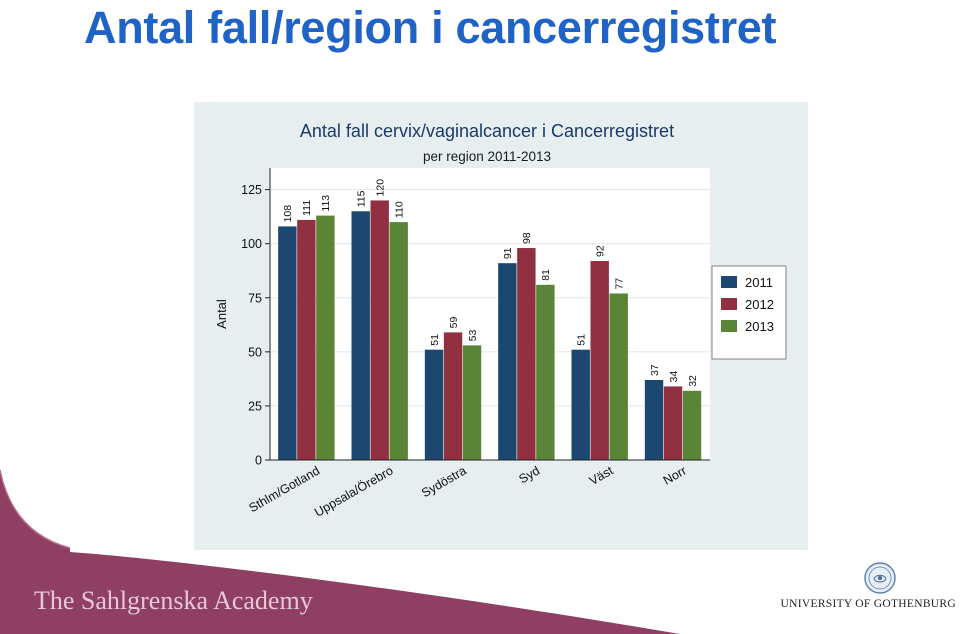  Describe the element at coordinates (288, 214) in the screenshot. I see `data-label: 108` at that location.